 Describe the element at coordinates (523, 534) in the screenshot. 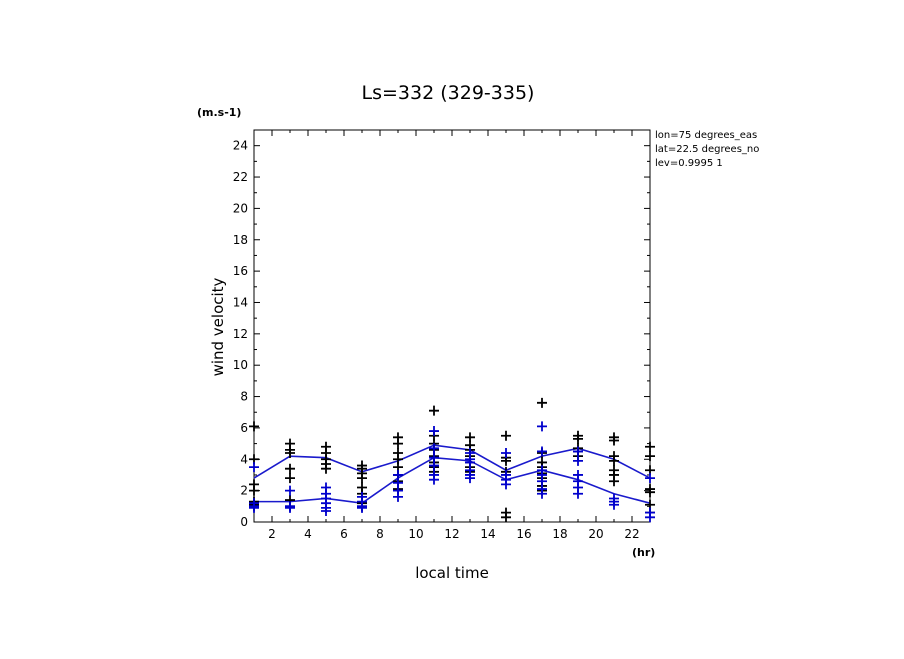

I see `x-tick-label: 16` at that location.